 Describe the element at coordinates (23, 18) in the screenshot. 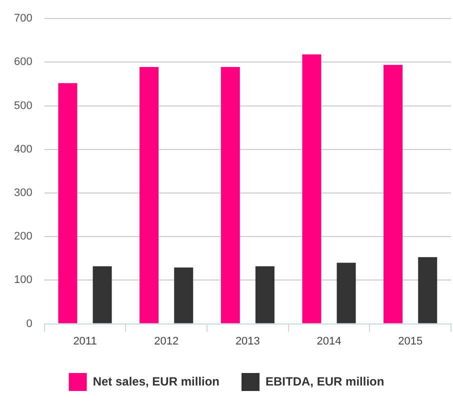

I see `y-tick-label: 700` at that location.